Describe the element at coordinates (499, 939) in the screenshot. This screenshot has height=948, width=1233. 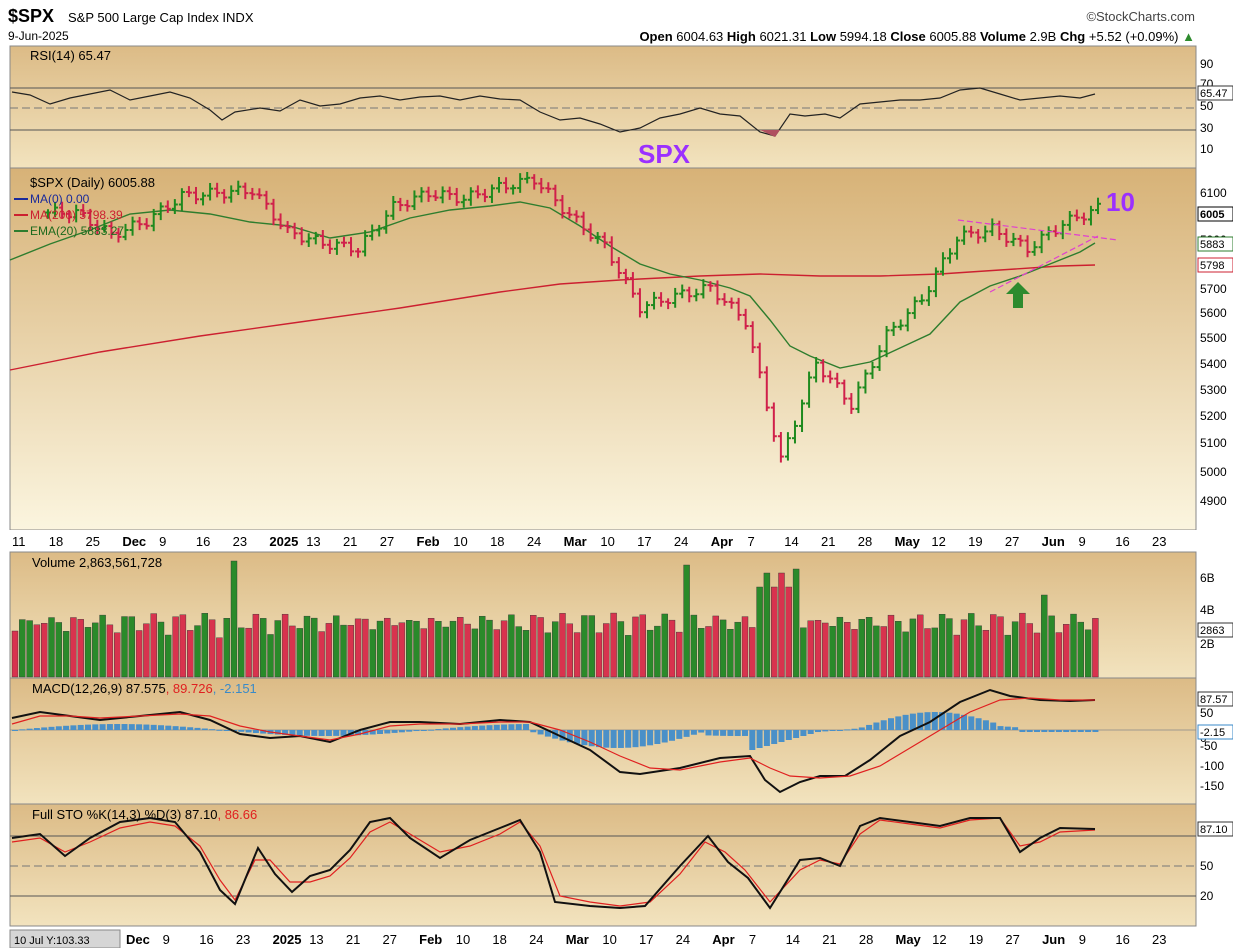
I see `x-tick-label-bottom: 18` at that location.